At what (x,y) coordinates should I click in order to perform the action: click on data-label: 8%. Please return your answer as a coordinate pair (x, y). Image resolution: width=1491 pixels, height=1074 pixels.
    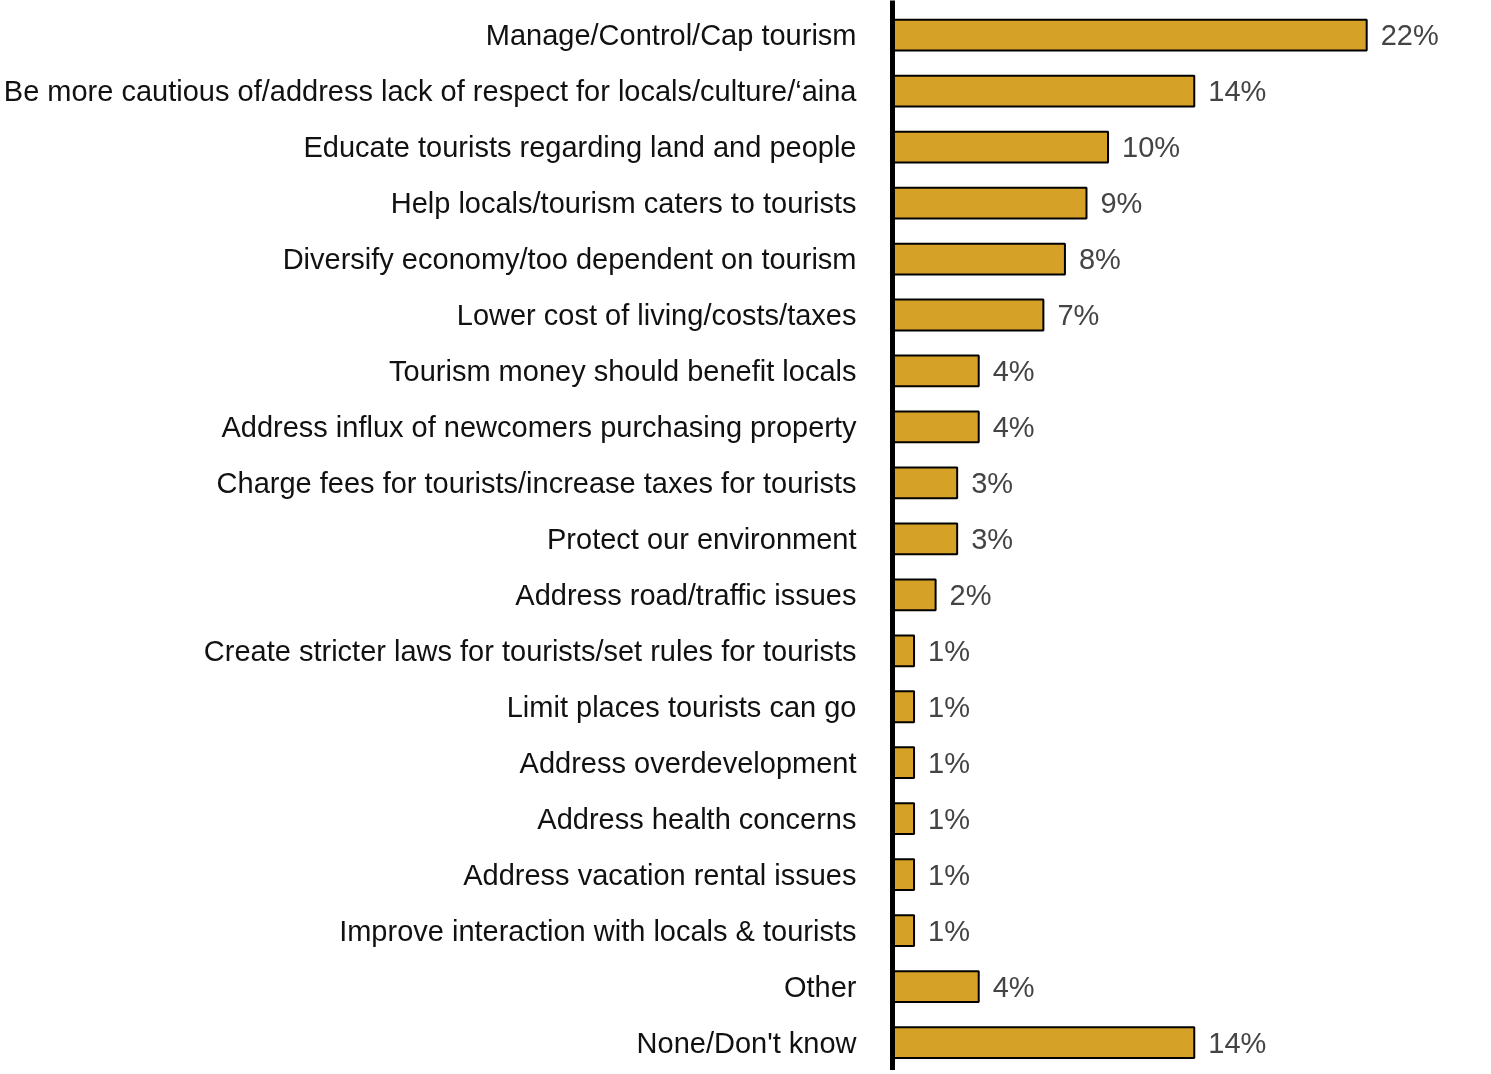
    Looking at the image, I should click on (1099, 259).